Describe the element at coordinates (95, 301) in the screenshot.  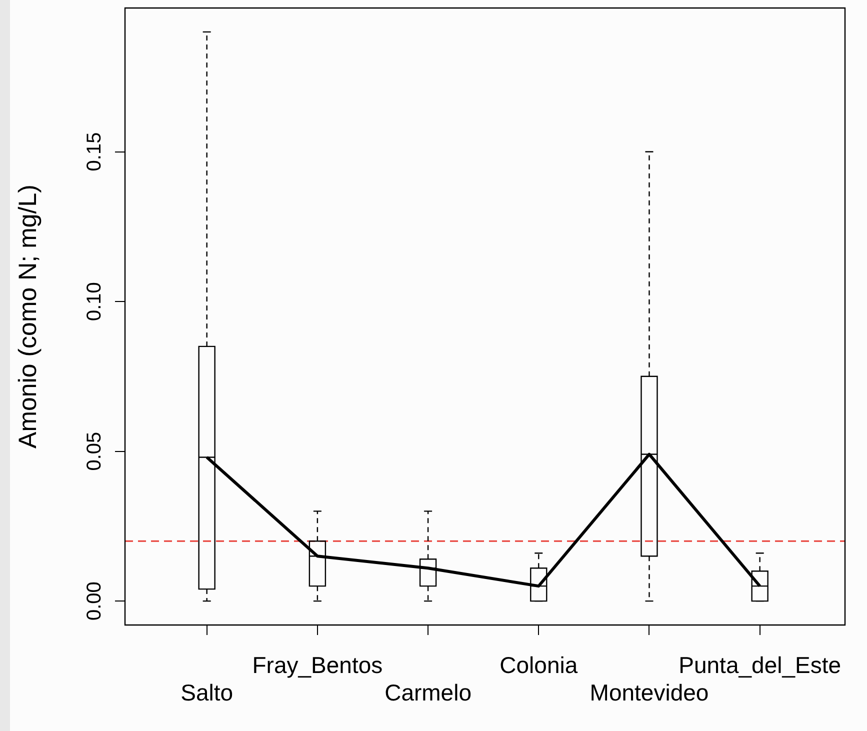
I see `y-tick-label: 0.10` at that location.